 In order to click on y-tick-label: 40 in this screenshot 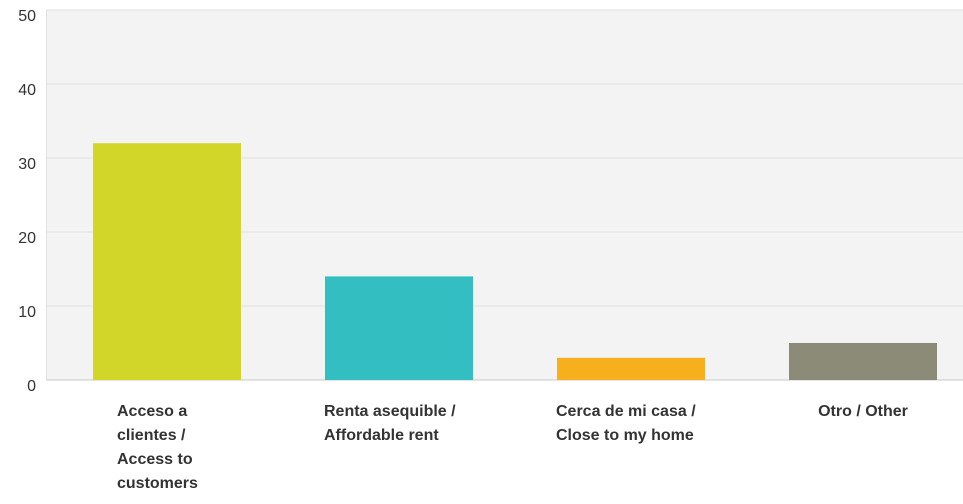, I will do `click(27, 90)`.